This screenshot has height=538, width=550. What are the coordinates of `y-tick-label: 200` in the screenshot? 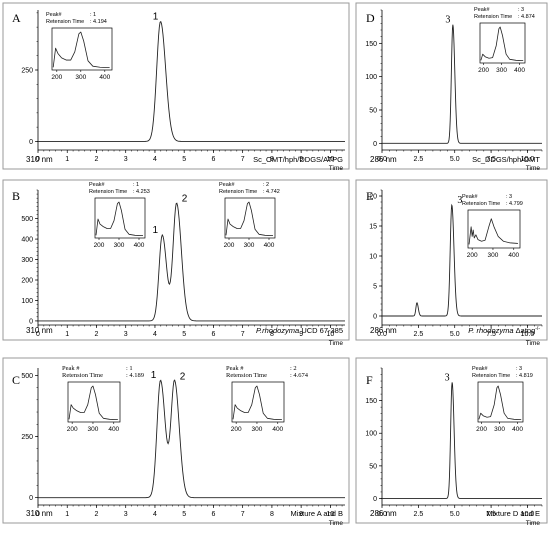 It's located at (27, 281).